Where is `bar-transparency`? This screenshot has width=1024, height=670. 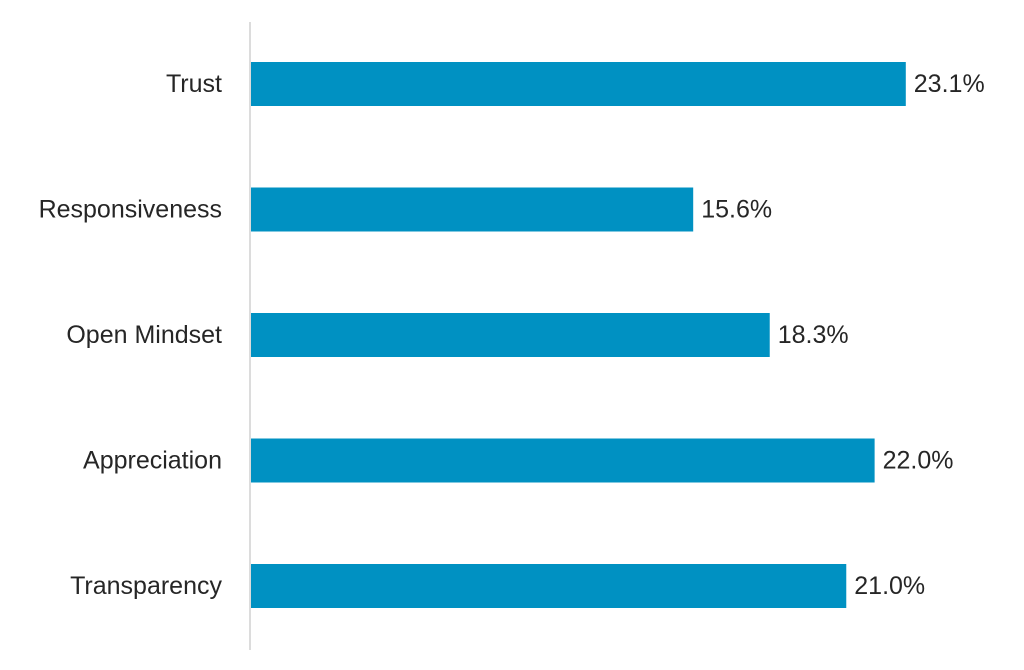 bar-transparency is located at coordinates (549, 586).